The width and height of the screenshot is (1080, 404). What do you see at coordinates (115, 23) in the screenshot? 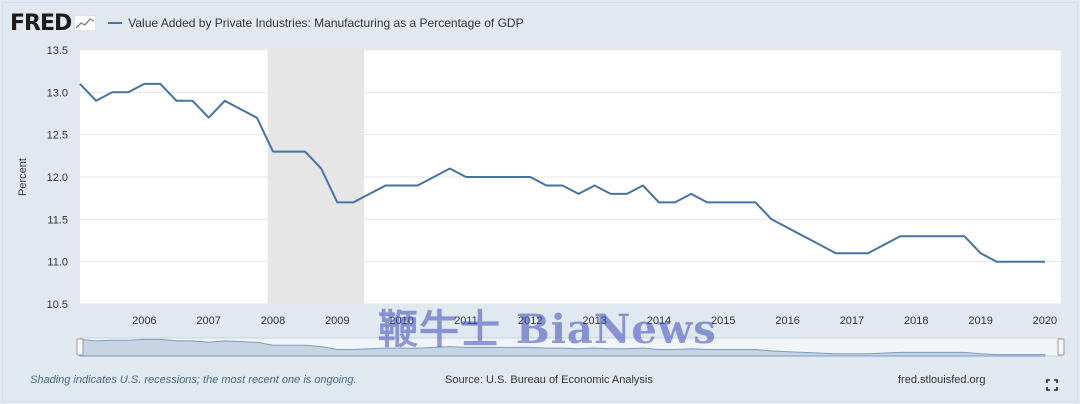
I see `legend-swatch` at bounding box center [115, 23].